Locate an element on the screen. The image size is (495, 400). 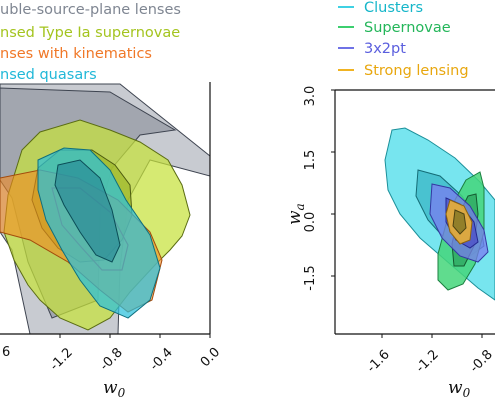
legend-label-quasars: nsed quasars is located at coordinates (48, 75).